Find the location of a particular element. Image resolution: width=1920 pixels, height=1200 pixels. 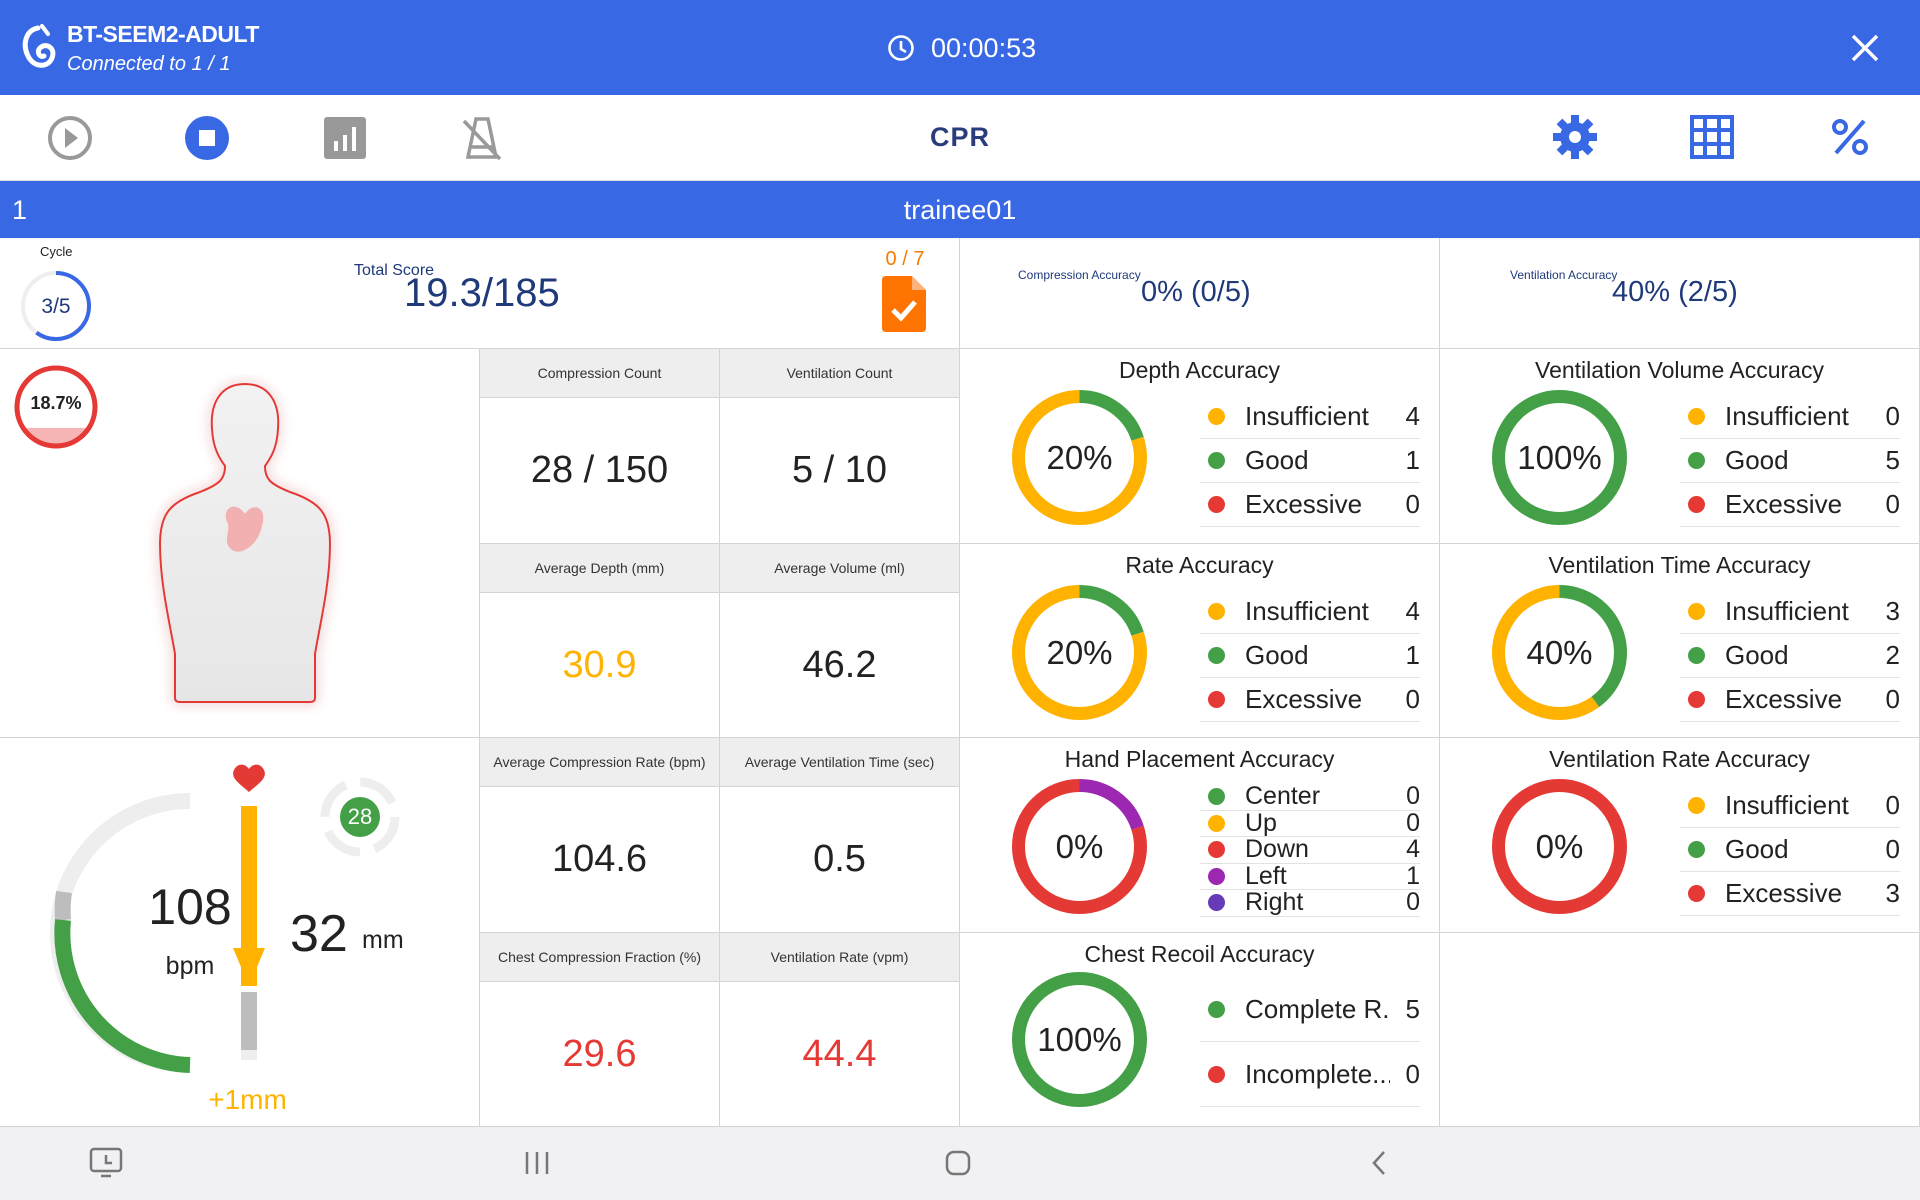

metronome-off-button is located at coordinates (482, 138).